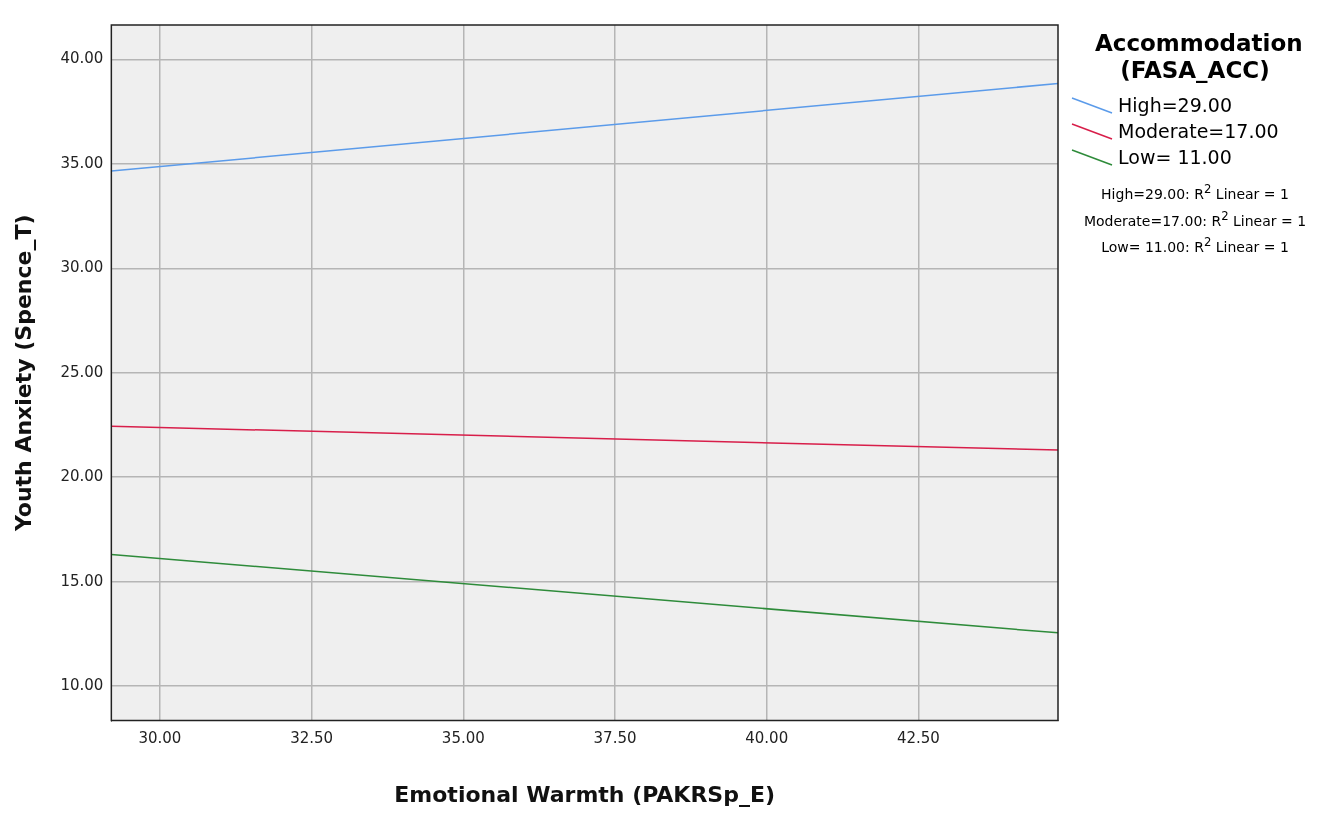  Describe the element at coordinates (1175, 105) in the screenshot. I see `legend-label: High=29.00` at that location.